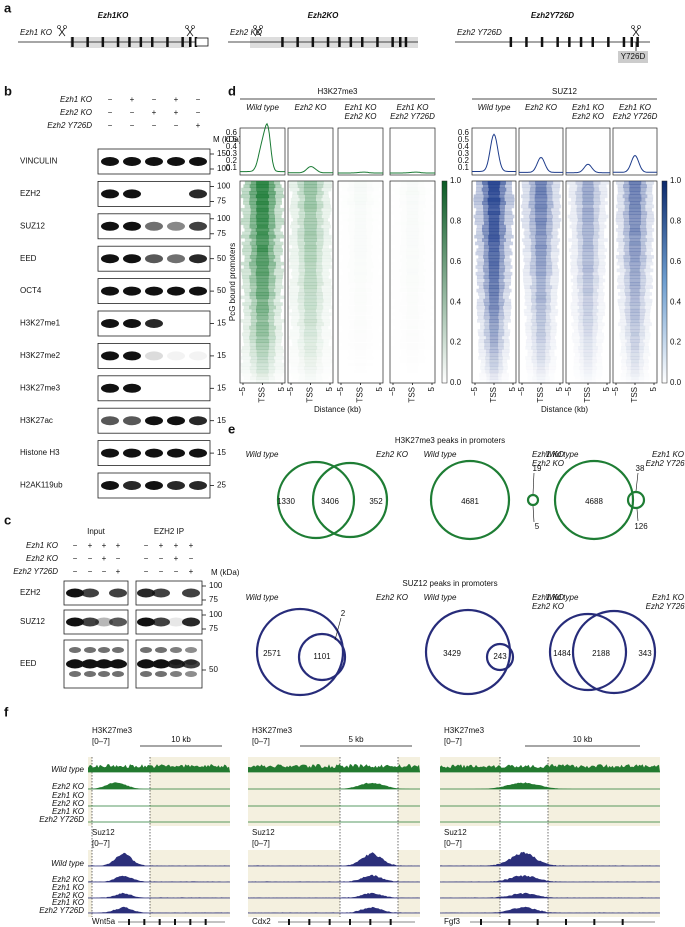 This screenshot has width=685, height=927. Describe the element at coordinates (104, 545) in the screenshot. I see `lane-sign: +` at that location.